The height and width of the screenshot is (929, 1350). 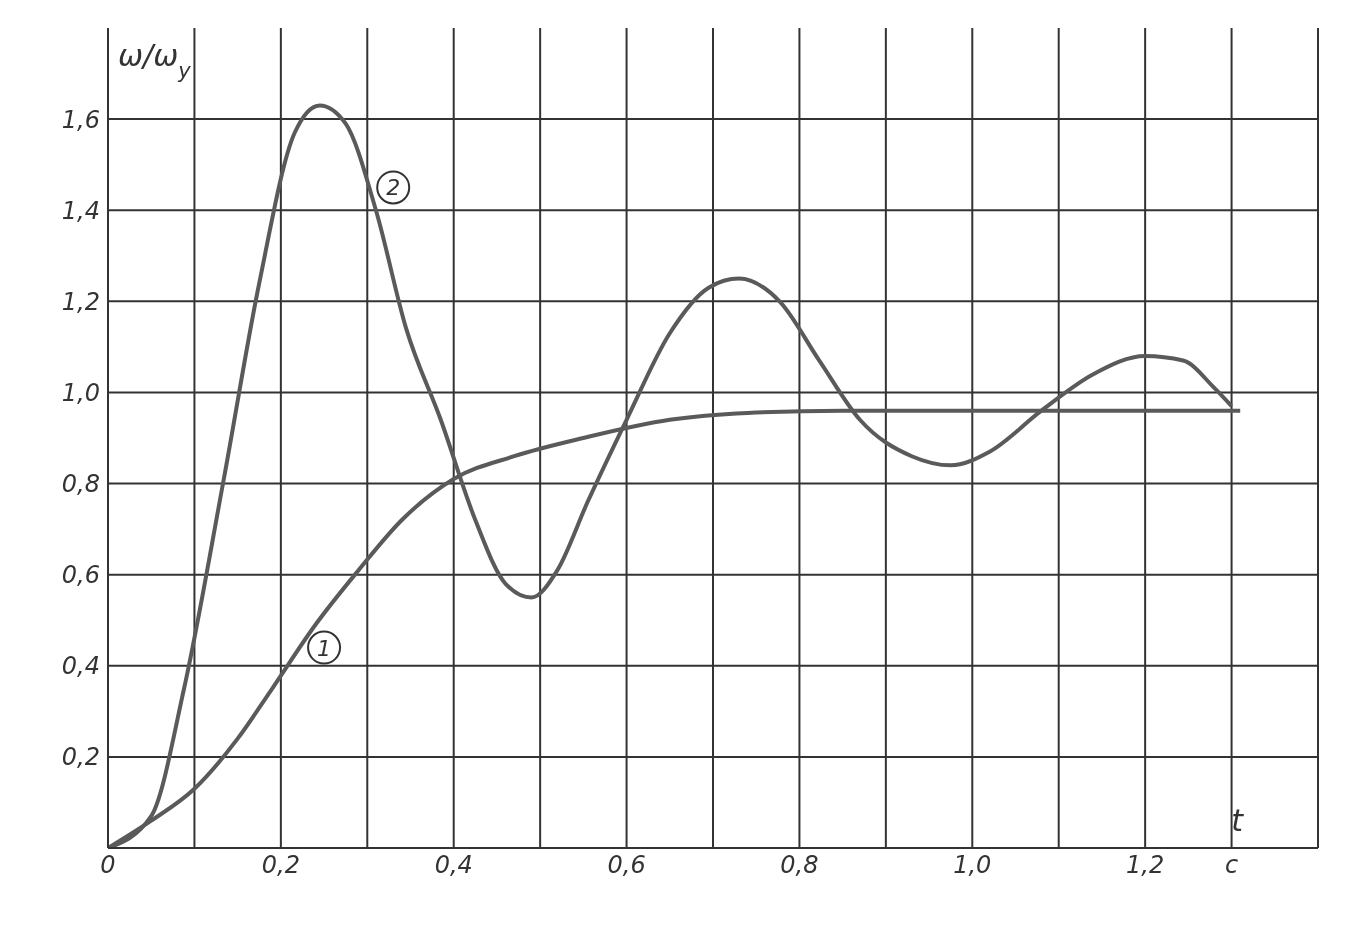 I want to click on x-axis-title: t, so click(x=1237, y=820).